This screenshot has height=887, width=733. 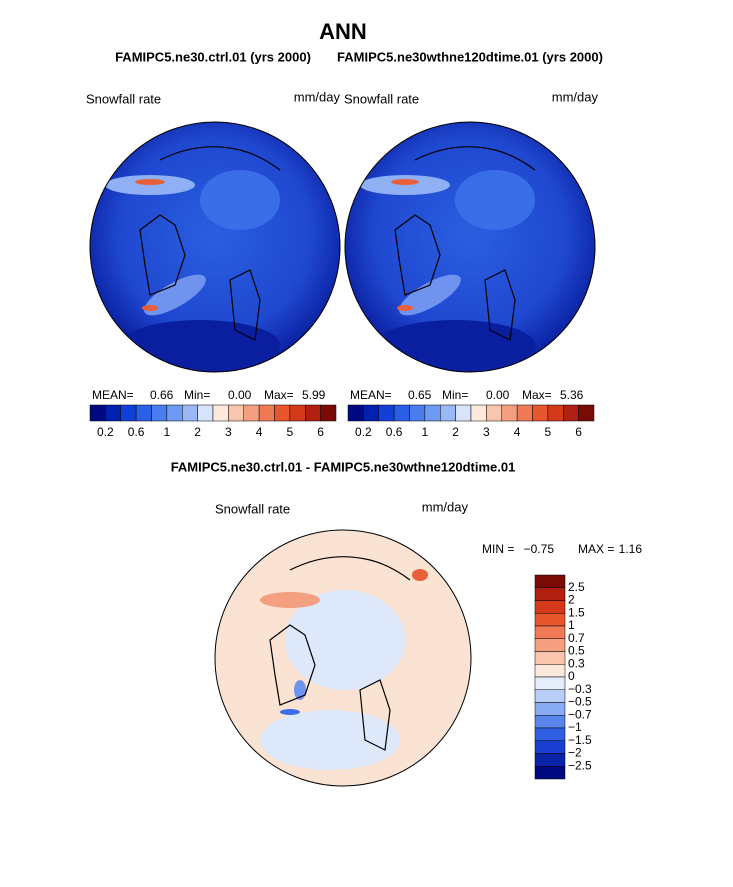 I want to click on stat: −0.75, so click(x=539, y=549).